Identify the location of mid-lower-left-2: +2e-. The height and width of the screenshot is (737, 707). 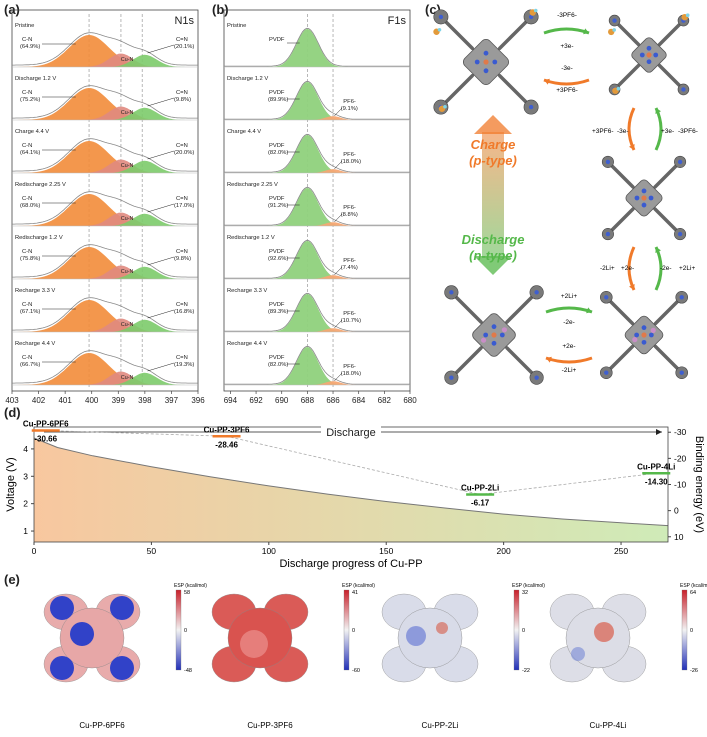
(627, 268).